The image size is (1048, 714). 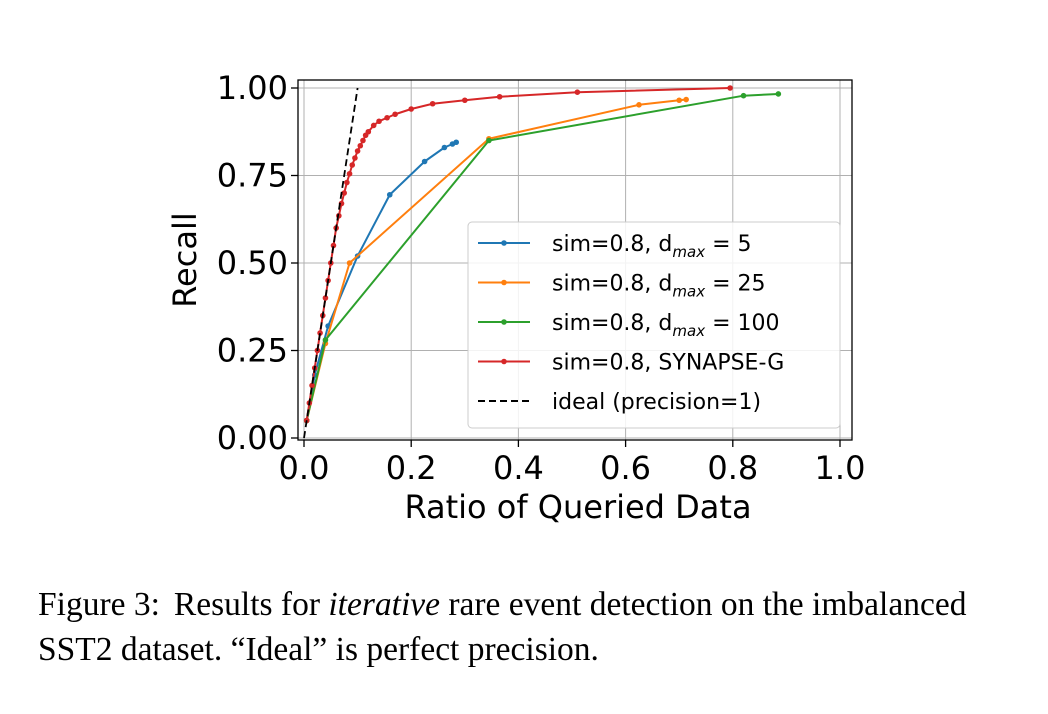 What do you see at coordinates (251, 604) in the screenshot?
I see `caption-text-before: Results for` at bounding box center [251, 604].